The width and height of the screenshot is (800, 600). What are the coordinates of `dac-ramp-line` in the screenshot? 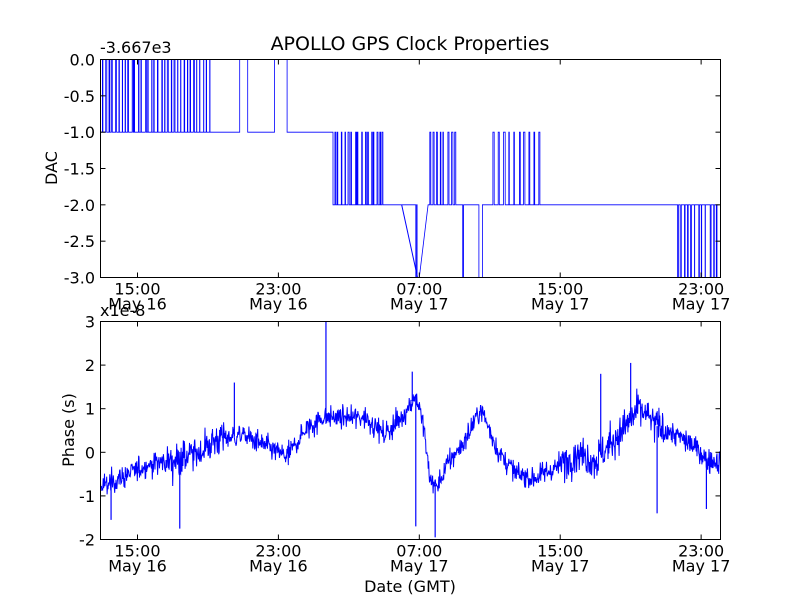 It's located at (410, 241).